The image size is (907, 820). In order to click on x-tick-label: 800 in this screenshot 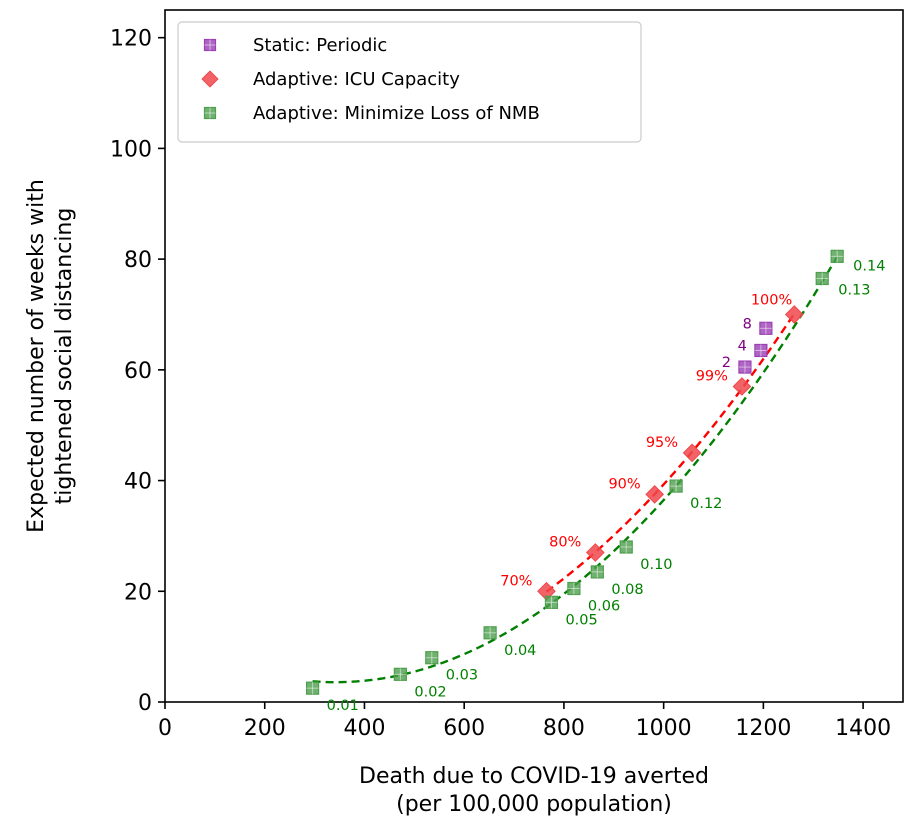, I will do `click(564, 728)`.